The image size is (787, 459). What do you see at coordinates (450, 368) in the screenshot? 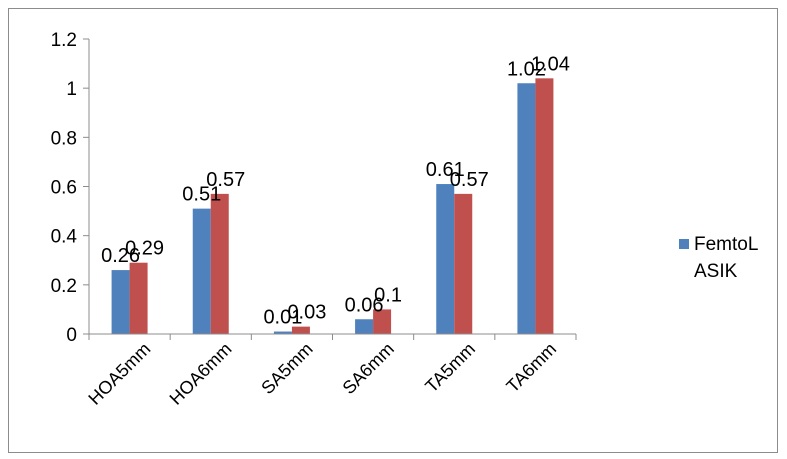
I see `category-label-ta5mm: TA5mm` at bounding box center [450, 368].